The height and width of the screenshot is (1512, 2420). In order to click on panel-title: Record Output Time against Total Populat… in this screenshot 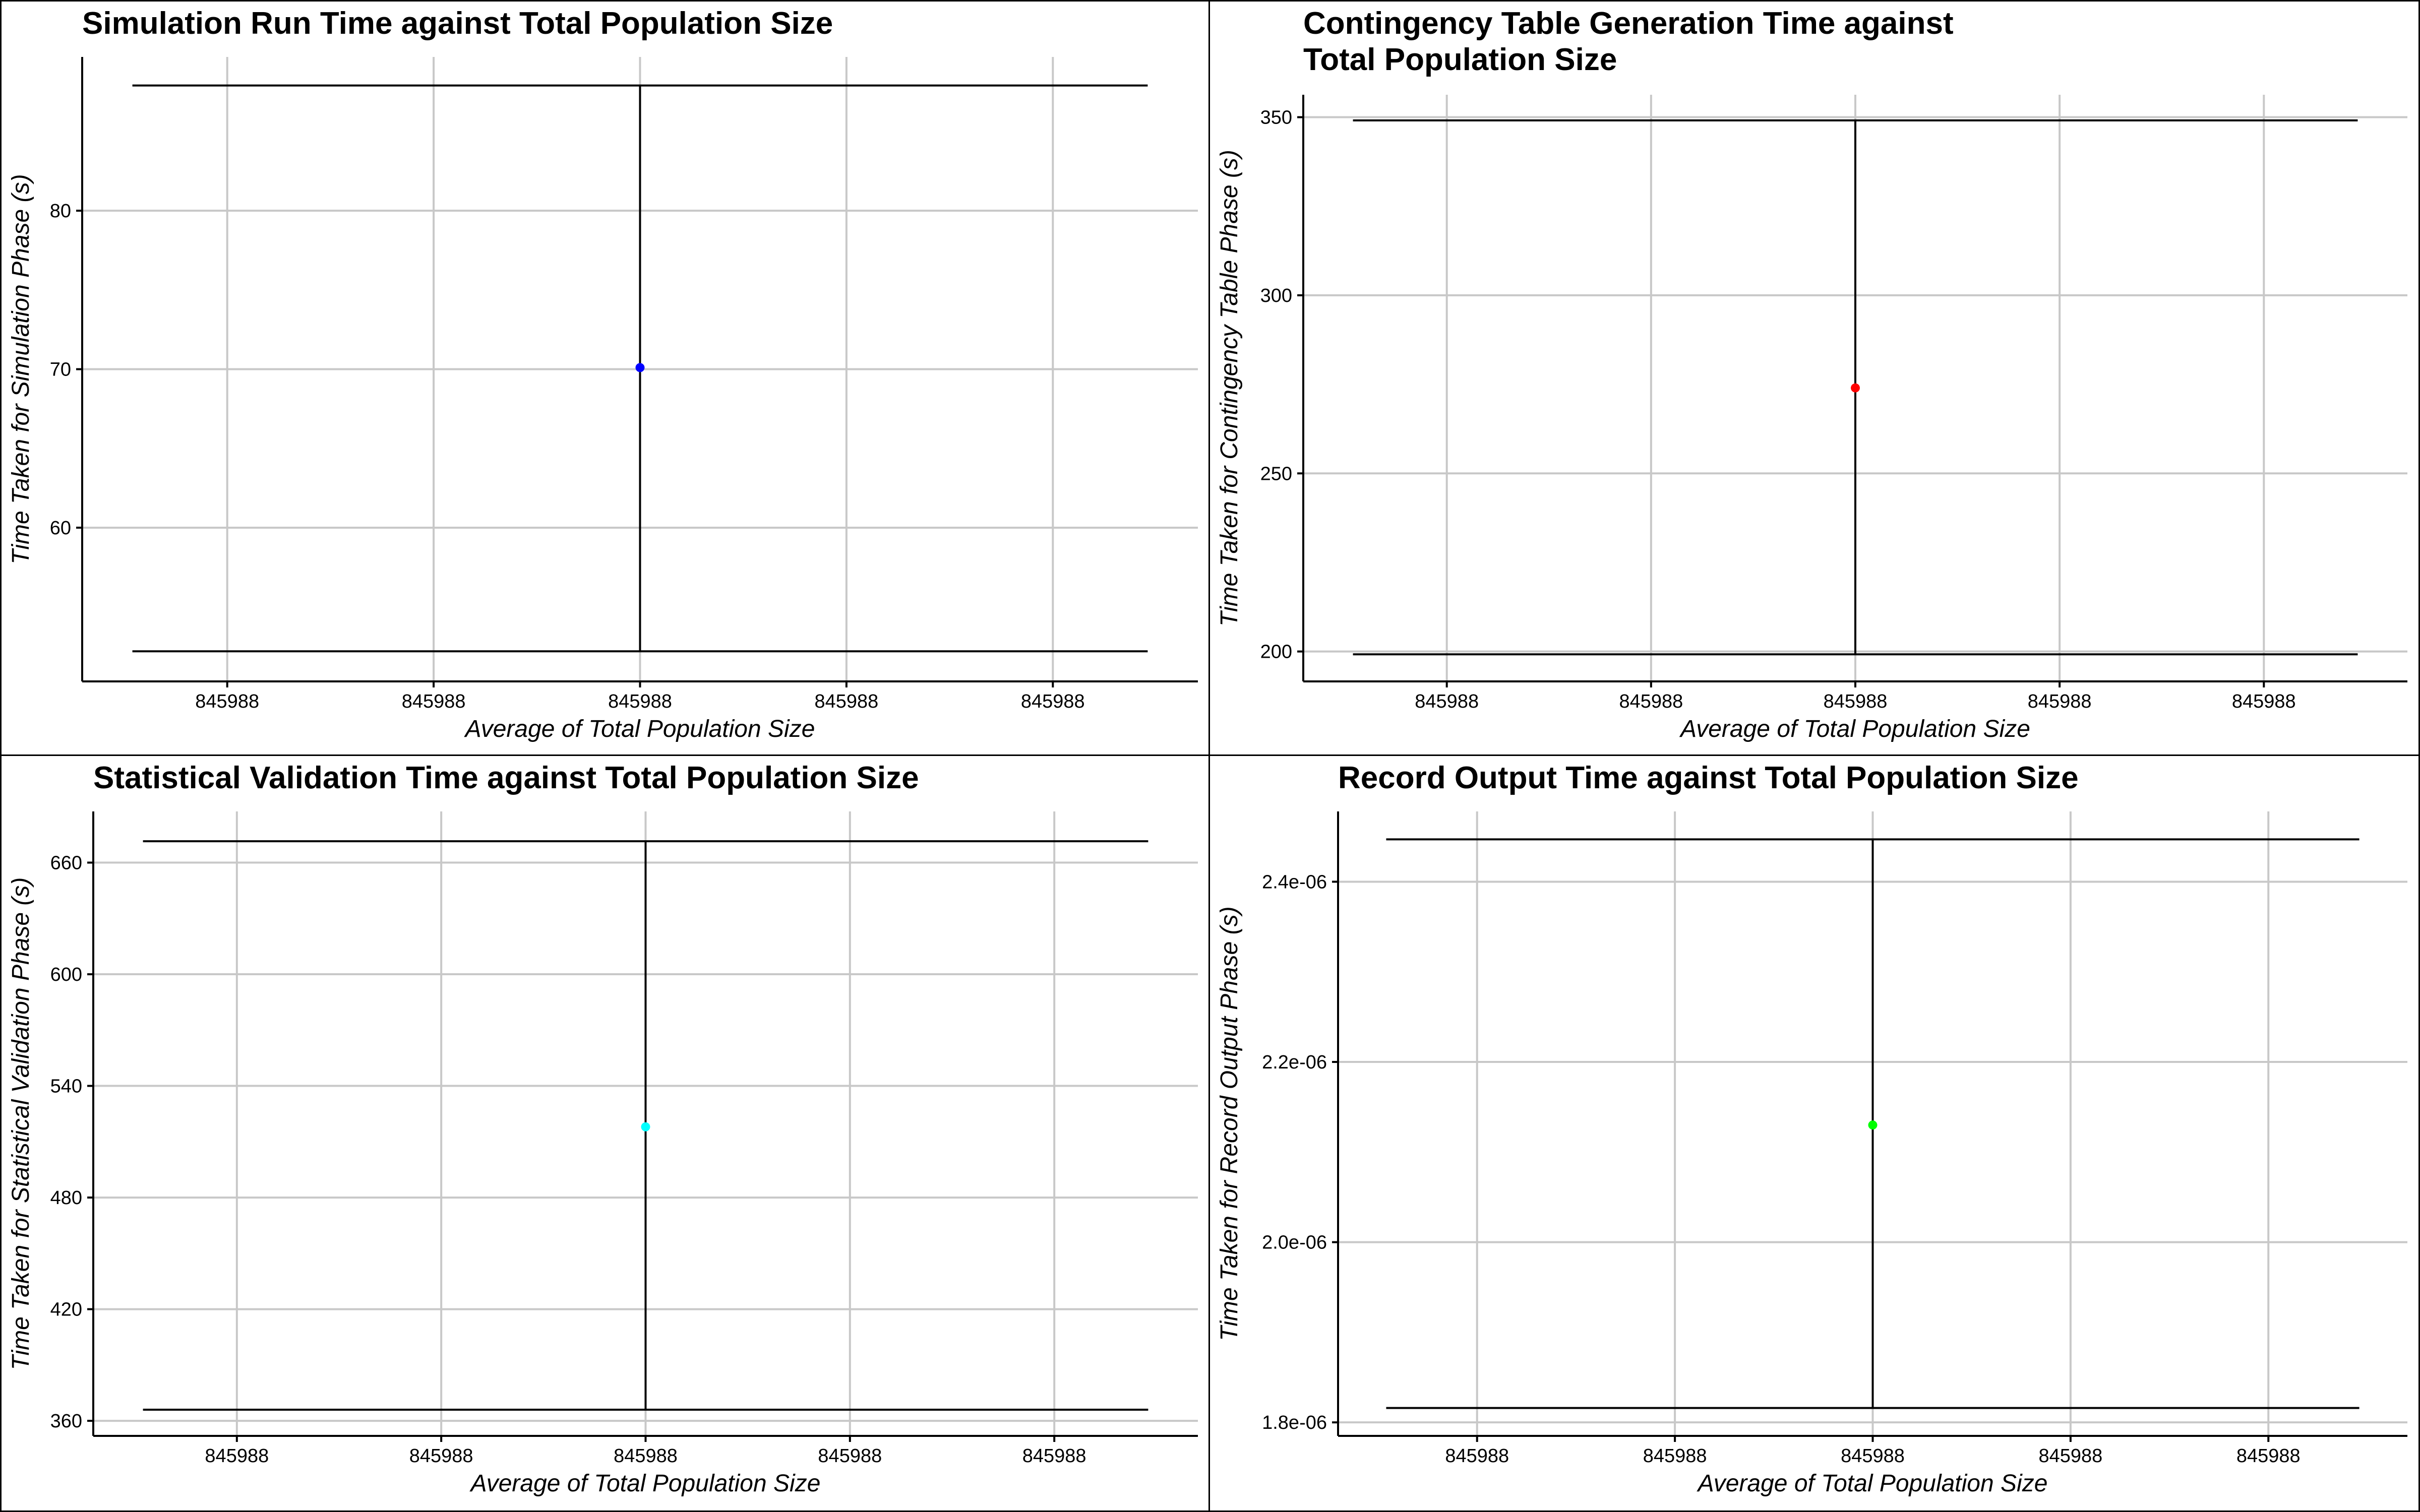, I will do `click(1708, 778)`.